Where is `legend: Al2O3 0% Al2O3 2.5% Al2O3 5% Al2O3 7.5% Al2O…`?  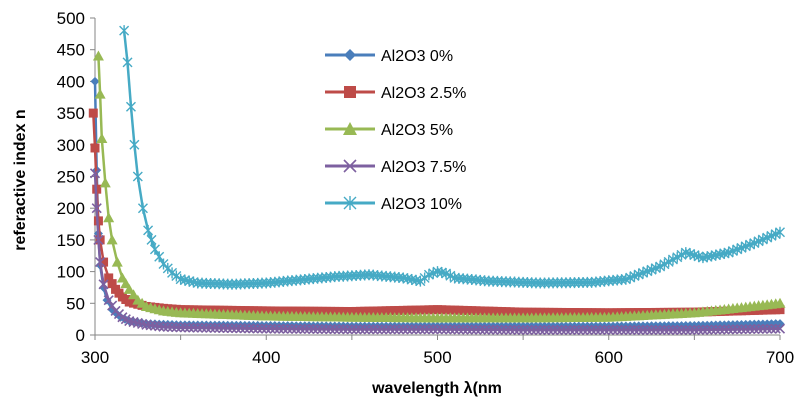
legend: Al2O3 0% Al2O3 2.5% Al2O3 5% Al2O3 7.5% Al2O… is located at coordinates (395, 130).